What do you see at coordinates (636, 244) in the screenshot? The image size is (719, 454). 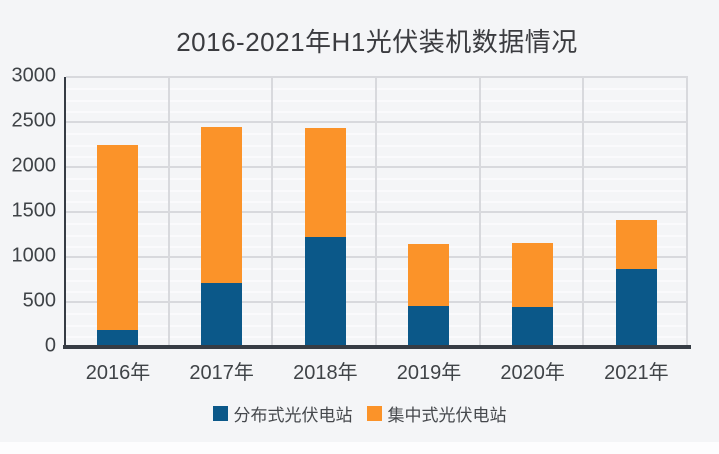 I see `bar-segment-centralized-2021年` at bounding box center [636, 244].